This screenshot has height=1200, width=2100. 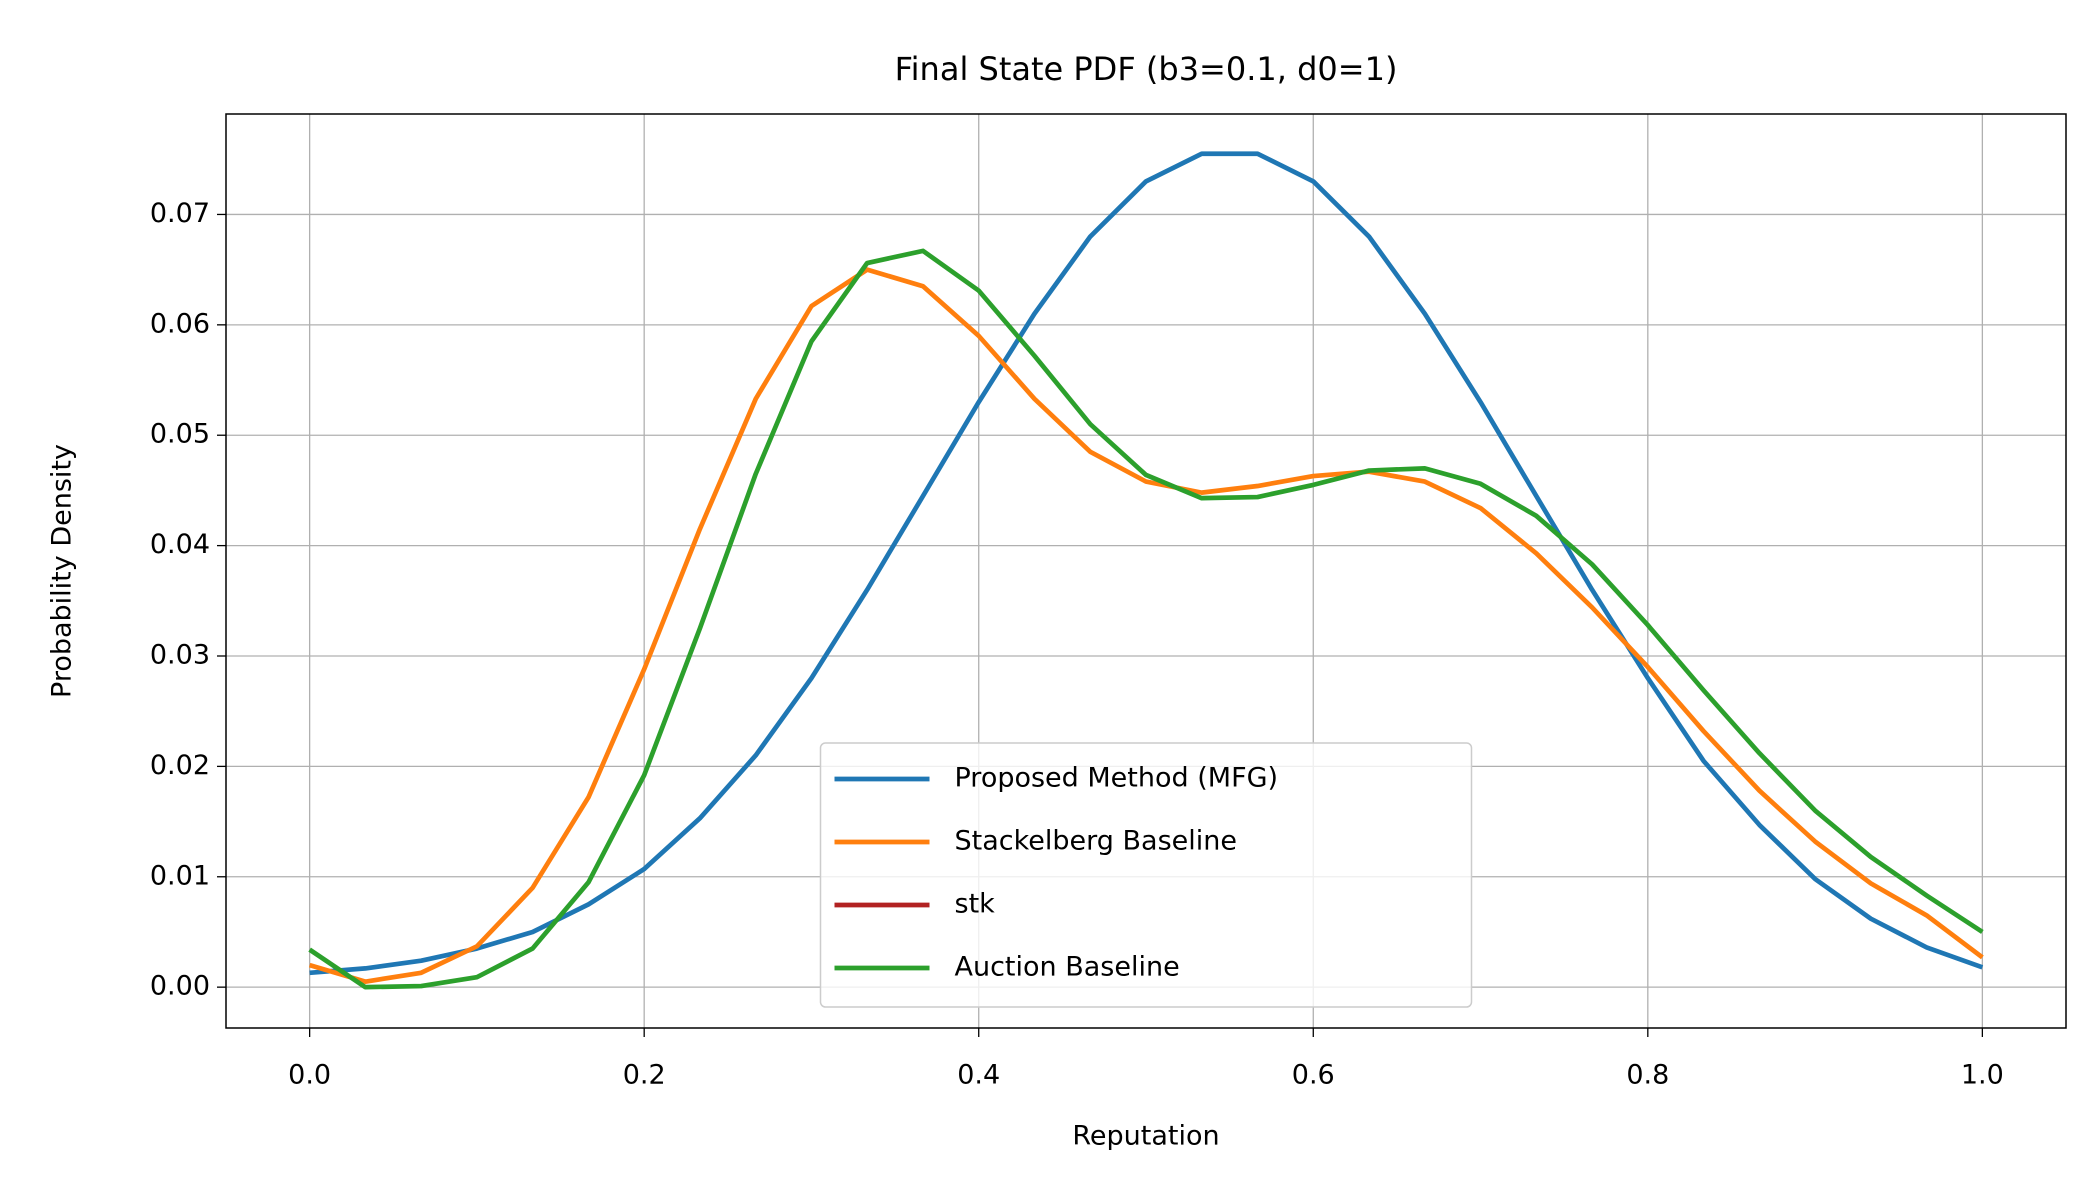 I want to click on y-tick-label: 0.00, so click(x=180, y=986).